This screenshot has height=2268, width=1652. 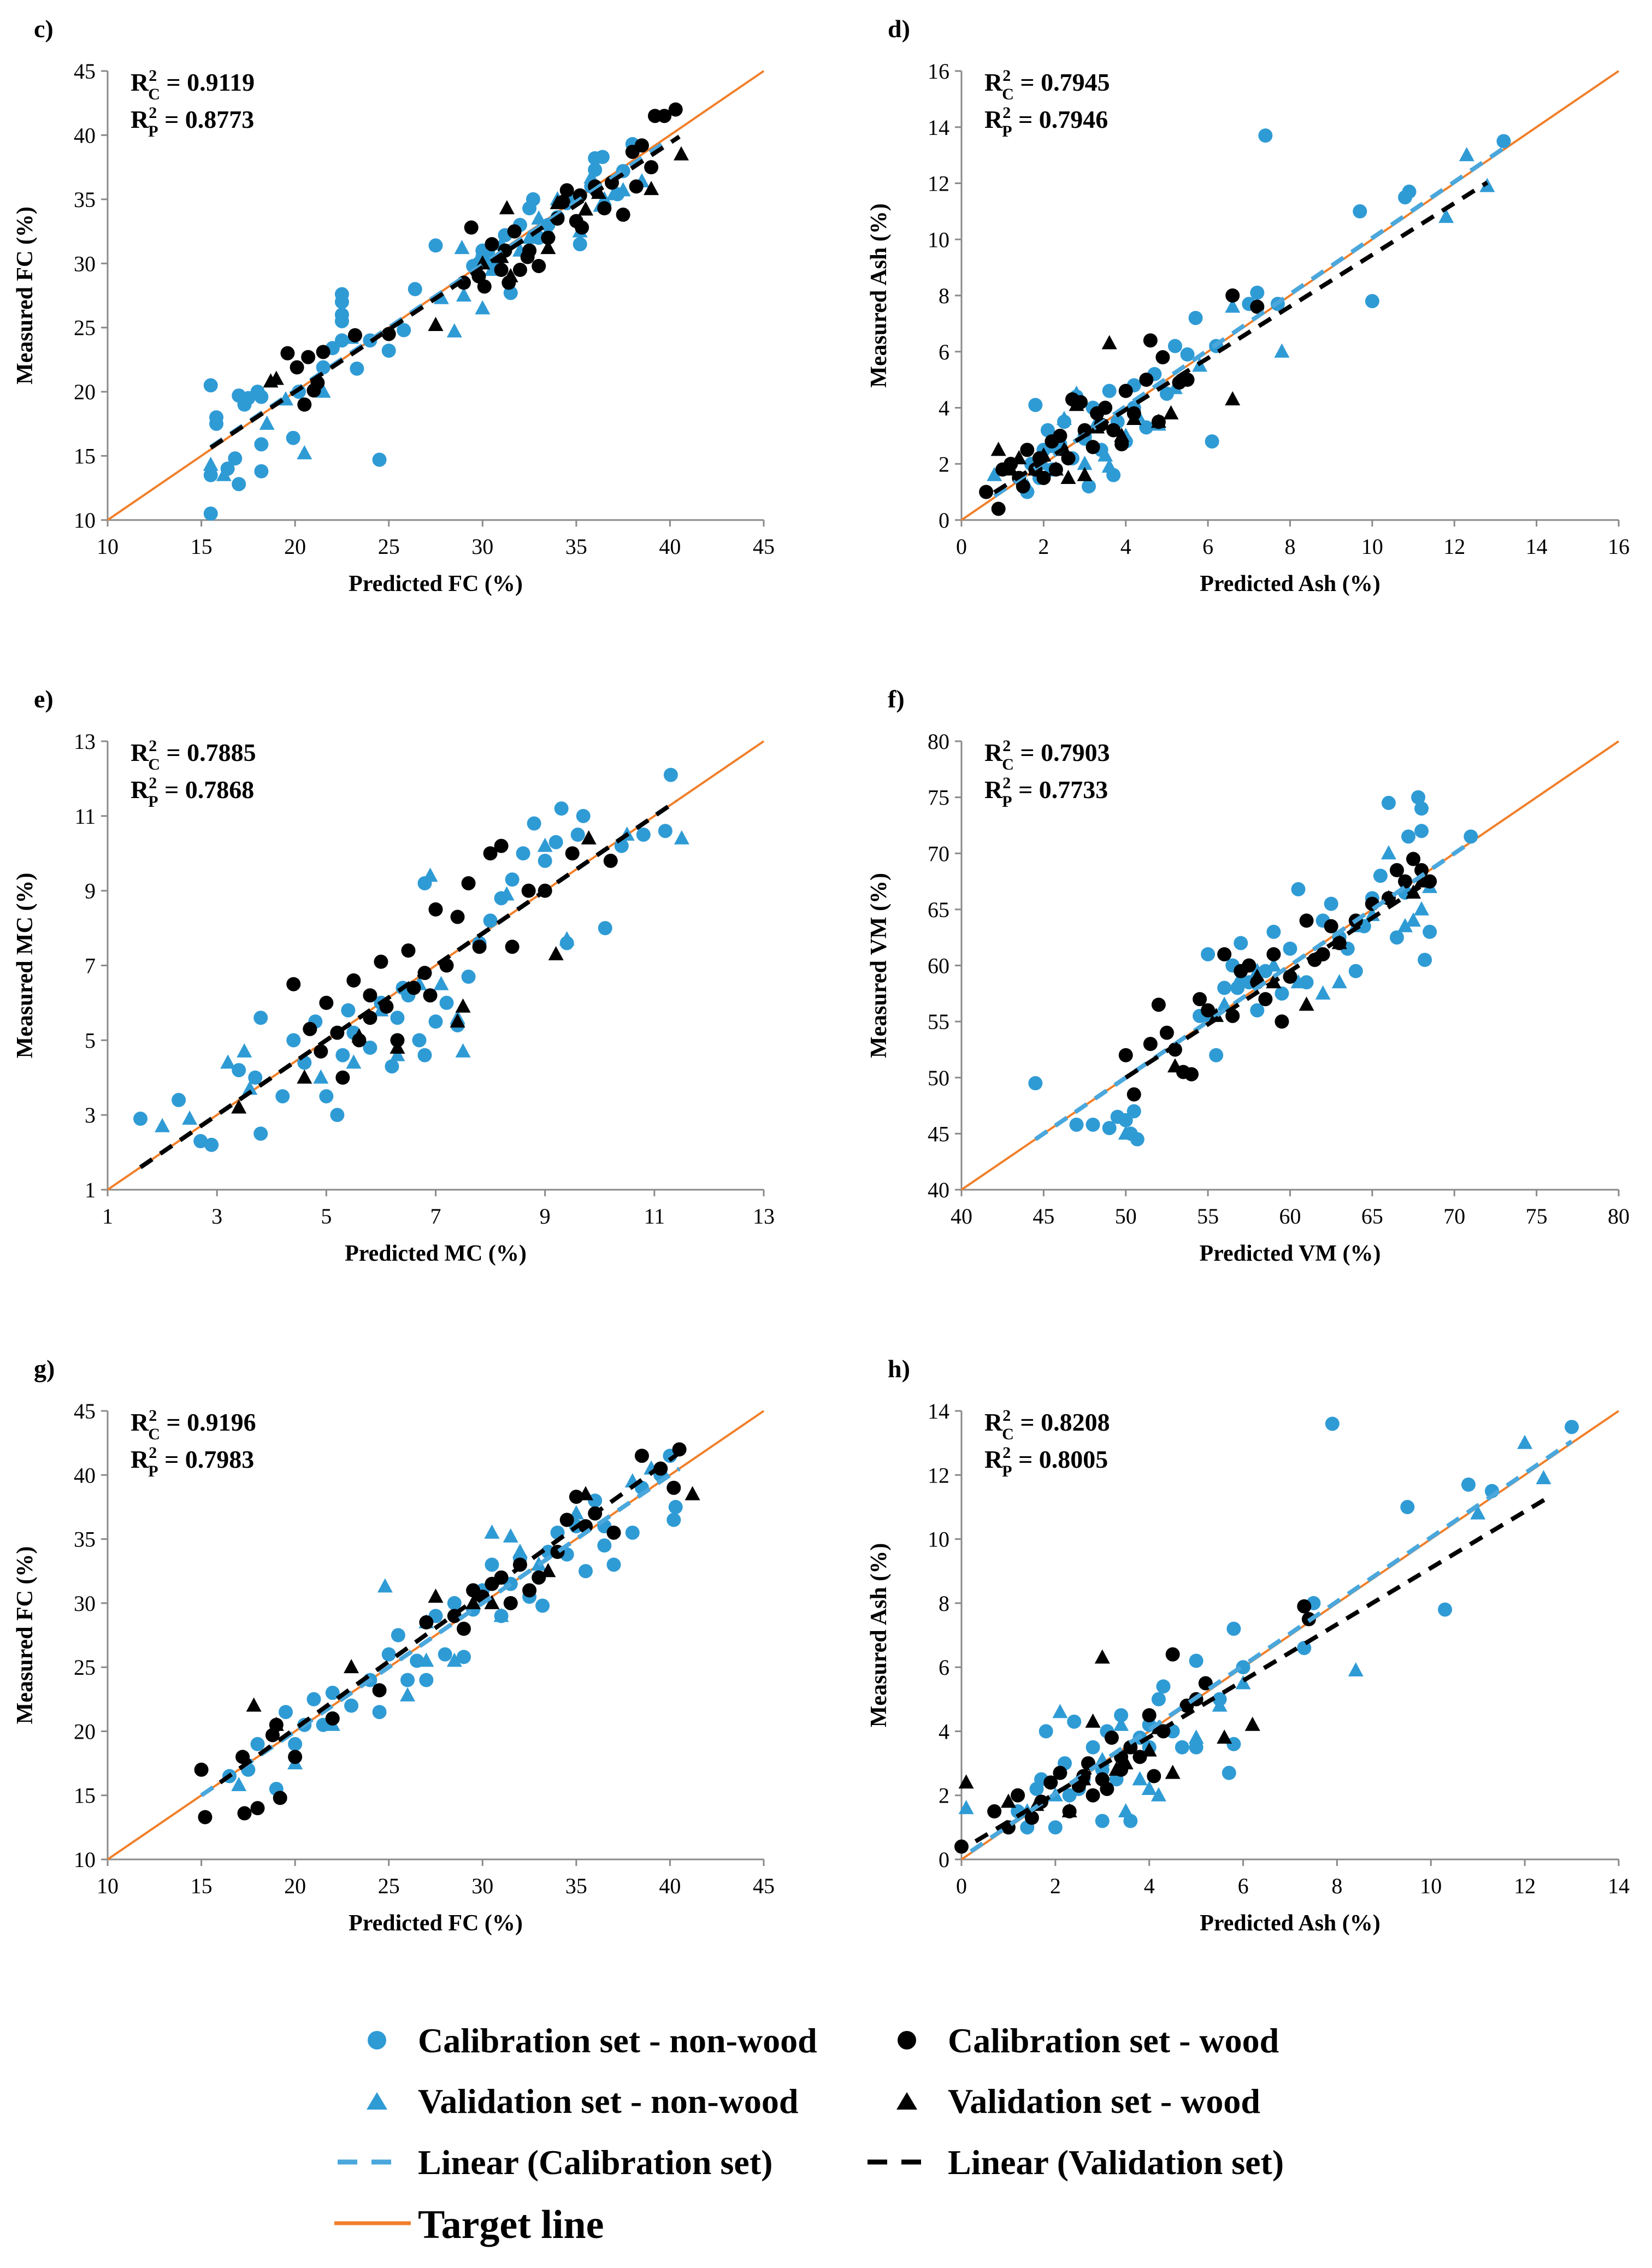 I want to click on y-tick-label-g-4: 30, so click(x=85, y=1603).